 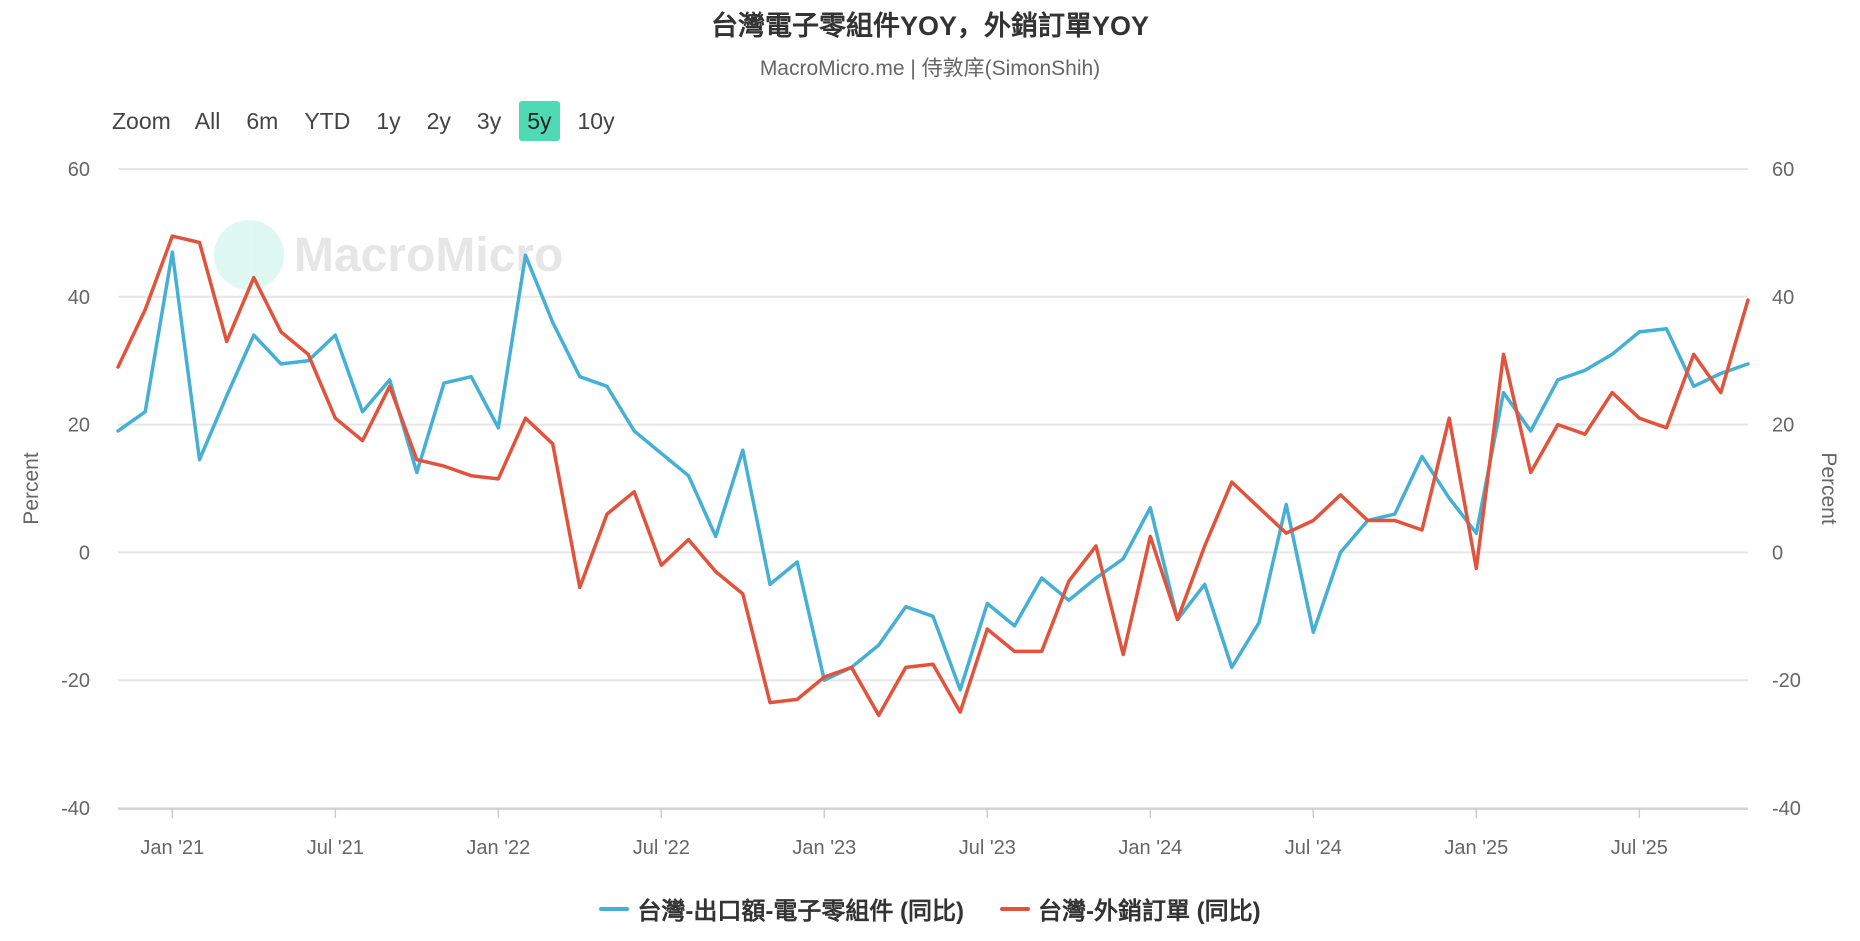 I want to click on y-tick-label-left: -40, so click(x=75, y=809).